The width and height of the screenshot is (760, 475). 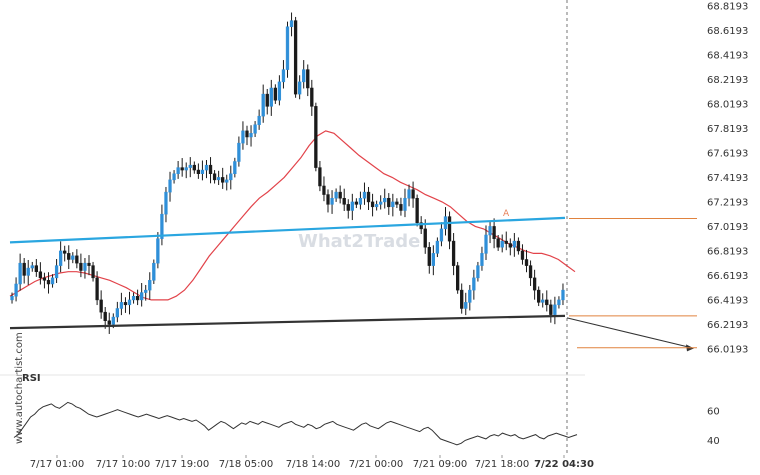 What do you see at coordinates (727, 80) in the screenshot?
I see `price-tick-label: 68.2193` at bounding box center [727, 80].